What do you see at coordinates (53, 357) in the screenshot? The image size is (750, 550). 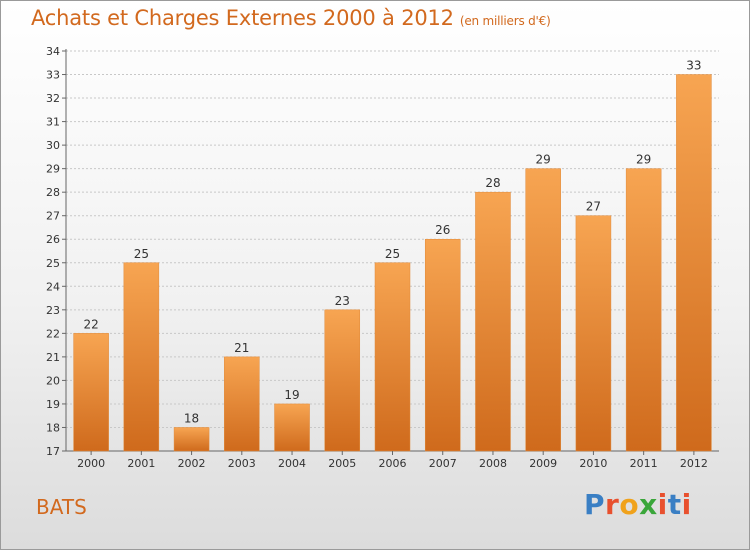 I see `y-tick-label: 21` at bounding box center [53, 357].